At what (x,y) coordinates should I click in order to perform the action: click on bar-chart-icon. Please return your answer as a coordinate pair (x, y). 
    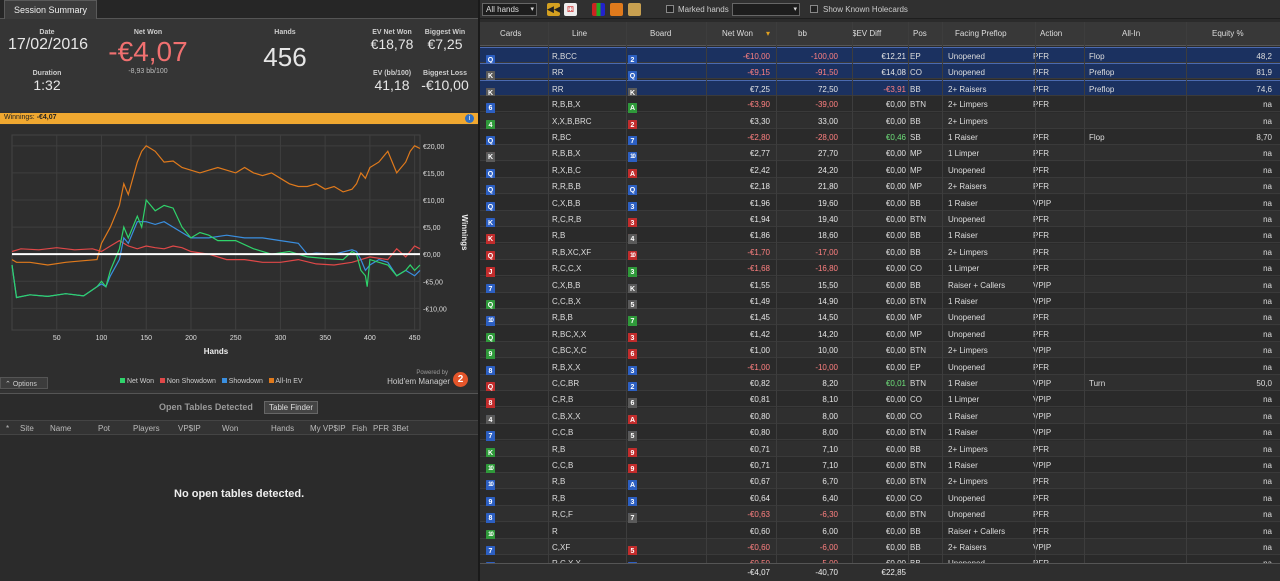
    Looking at the image, I should click on (616, 9).